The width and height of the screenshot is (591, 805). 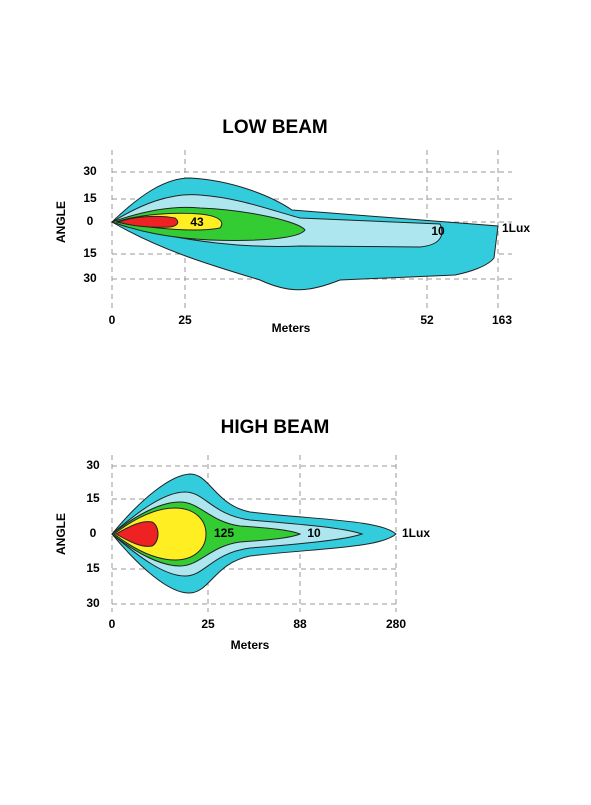 I want to click on x-ticks: 0 25 52 163, so click(x=311, y=320).